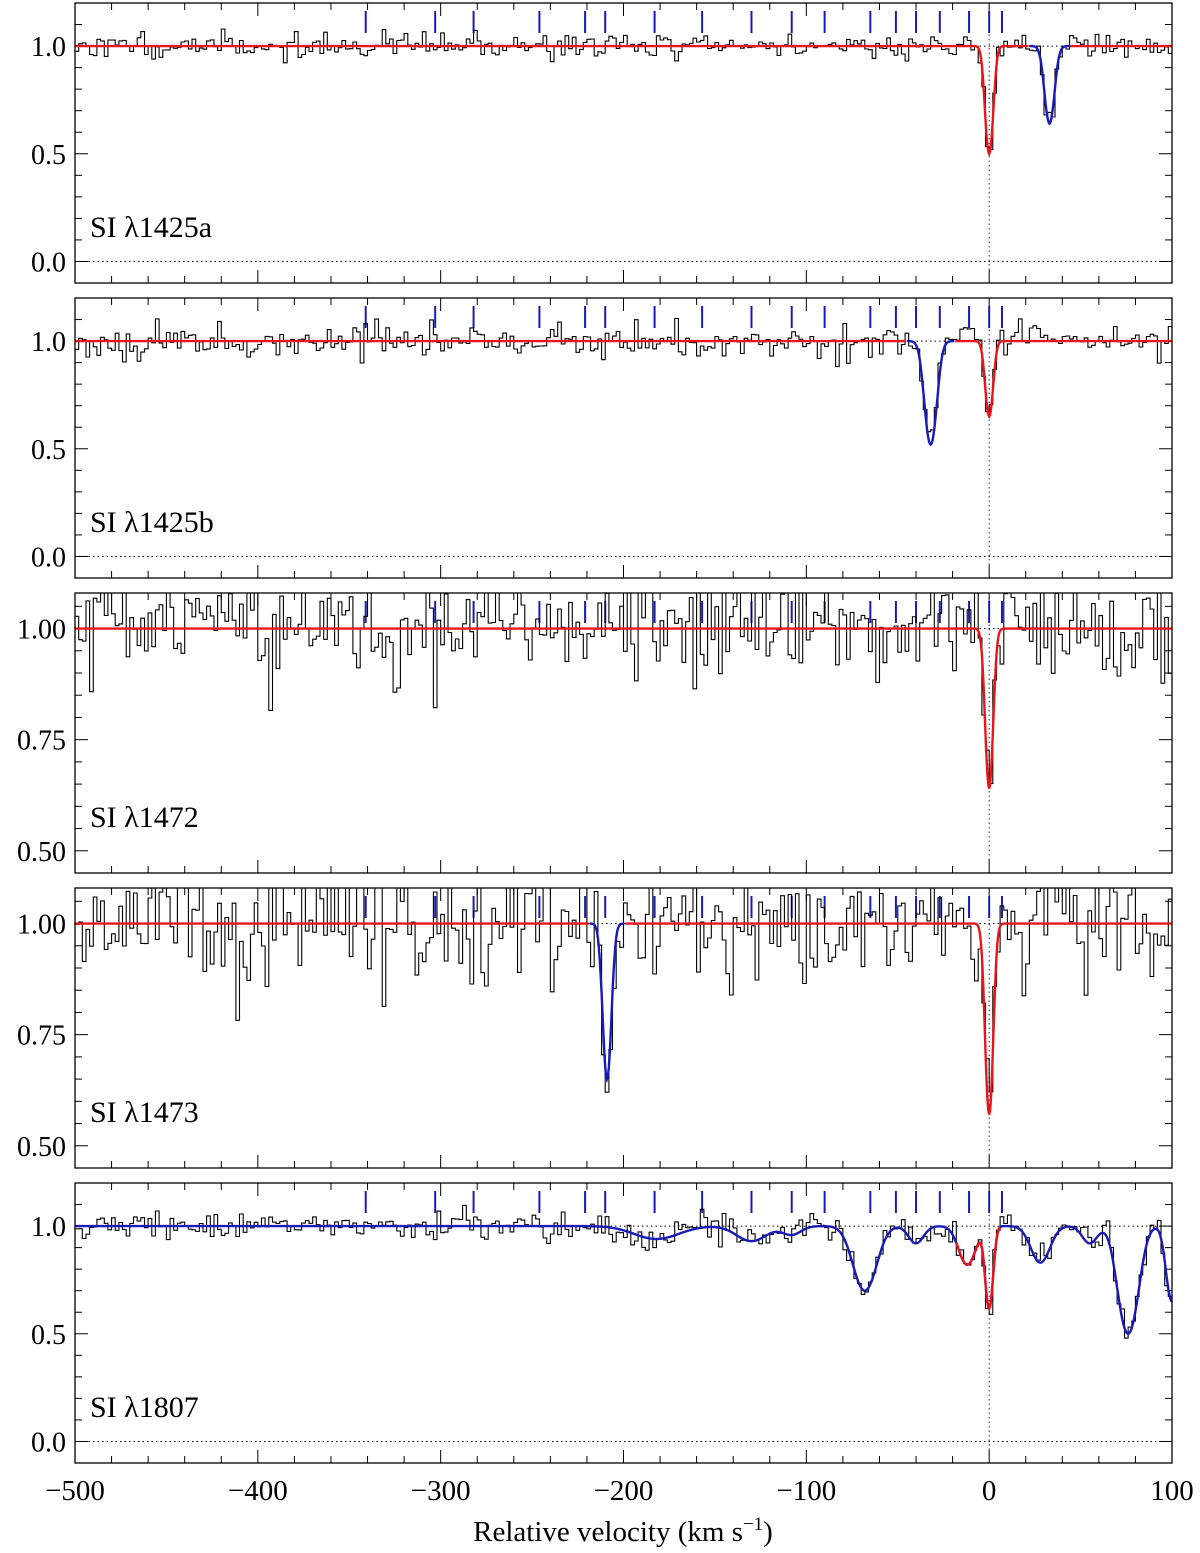 Image resolution: width=1200 pixels, height=1553 pixels. What do you see at coordinates (144, 1407) in the screenshot?
I see `panel-label: SI λ1807` at bounding box center [144, 1407].